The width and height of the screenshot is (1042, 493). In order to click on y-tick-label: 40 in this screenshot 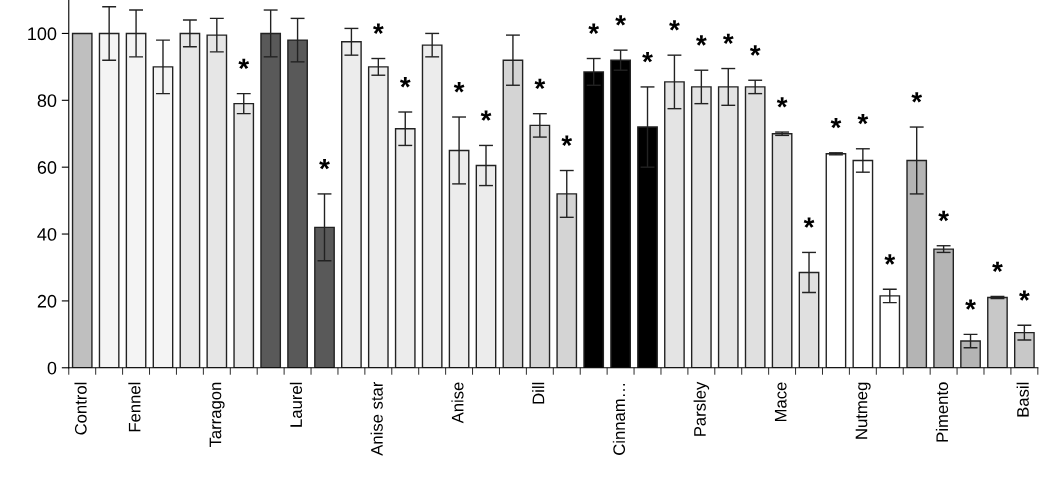, I will do `click(47, 234)`.